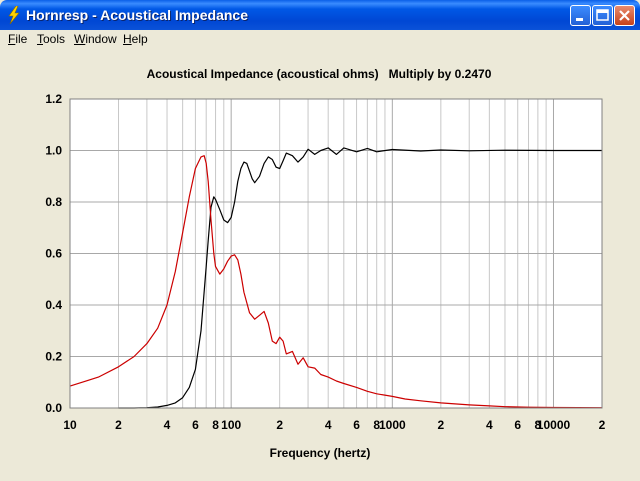 This screenshot has width=640, height=481. Describe the element at coordinates (53, 305) in the screenshot. I see `y-tick-label: 0.4` at that location.